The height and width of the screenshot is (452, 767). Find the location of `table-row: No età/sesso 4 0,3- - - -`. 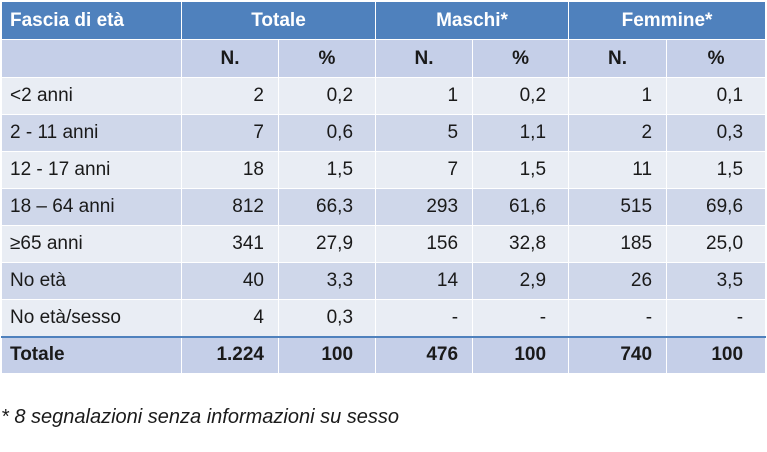

table-row: No età/sesso 4 0,3- - - - is located at coordinates (384, 318).